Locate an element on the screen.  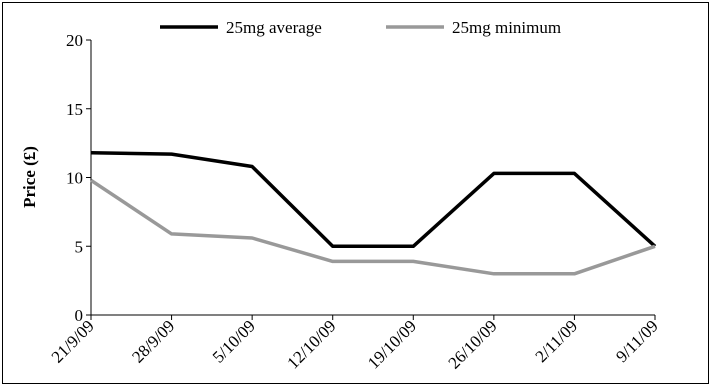
x-tick-label: 28/9/09 is located at coordinates (153, 341).